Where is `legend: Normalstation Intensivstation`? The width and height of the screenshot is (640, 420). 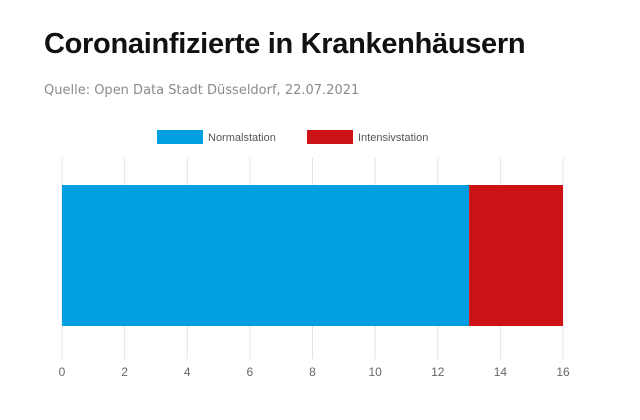
legend: Normalstation Intensivstation is located at coordinates (292, 137).